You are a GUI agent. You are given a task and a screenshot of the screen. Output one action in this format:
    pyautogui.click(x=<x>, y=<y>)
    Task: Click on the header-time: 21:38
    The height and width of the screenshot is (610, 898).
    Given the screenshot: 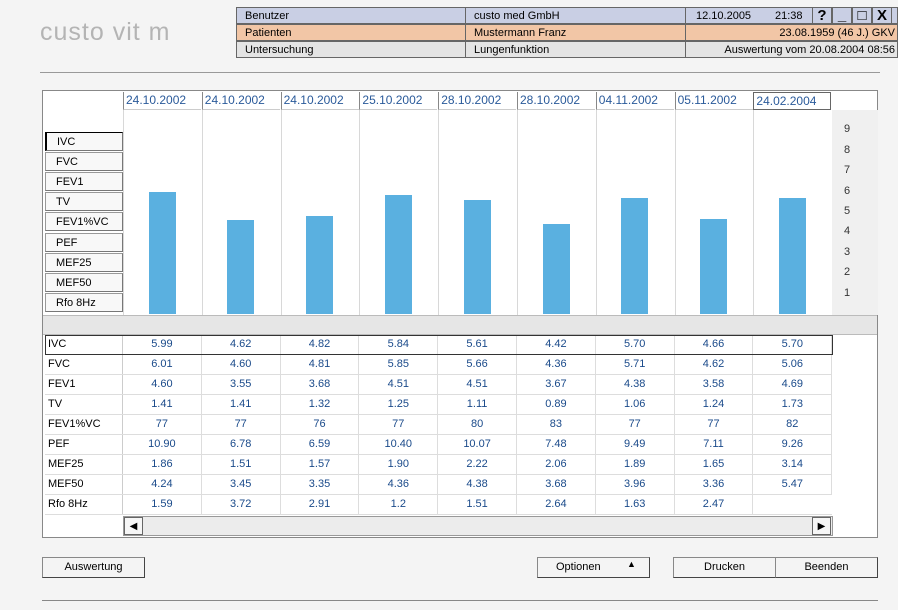 What is the action you would take?
    pyautogui.click(x=789, y=16)
    